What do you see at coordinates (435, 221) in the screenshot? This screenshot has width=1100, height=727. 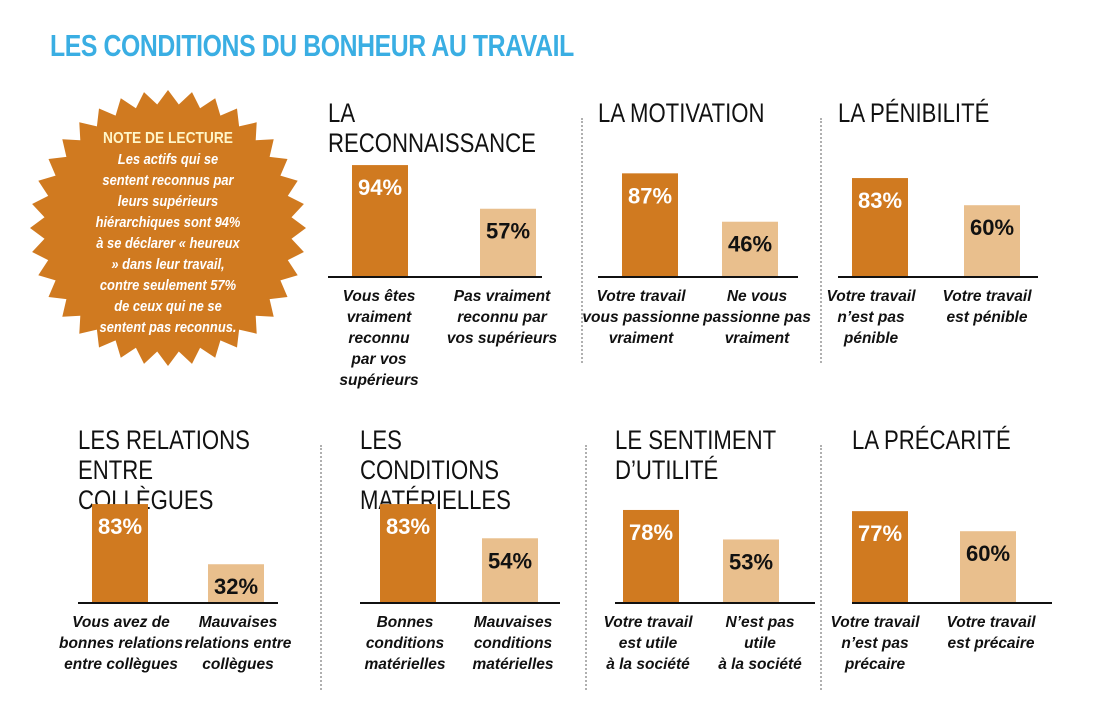 I see `bar-chart: 94% 57%` at bounding box center [435, 221].